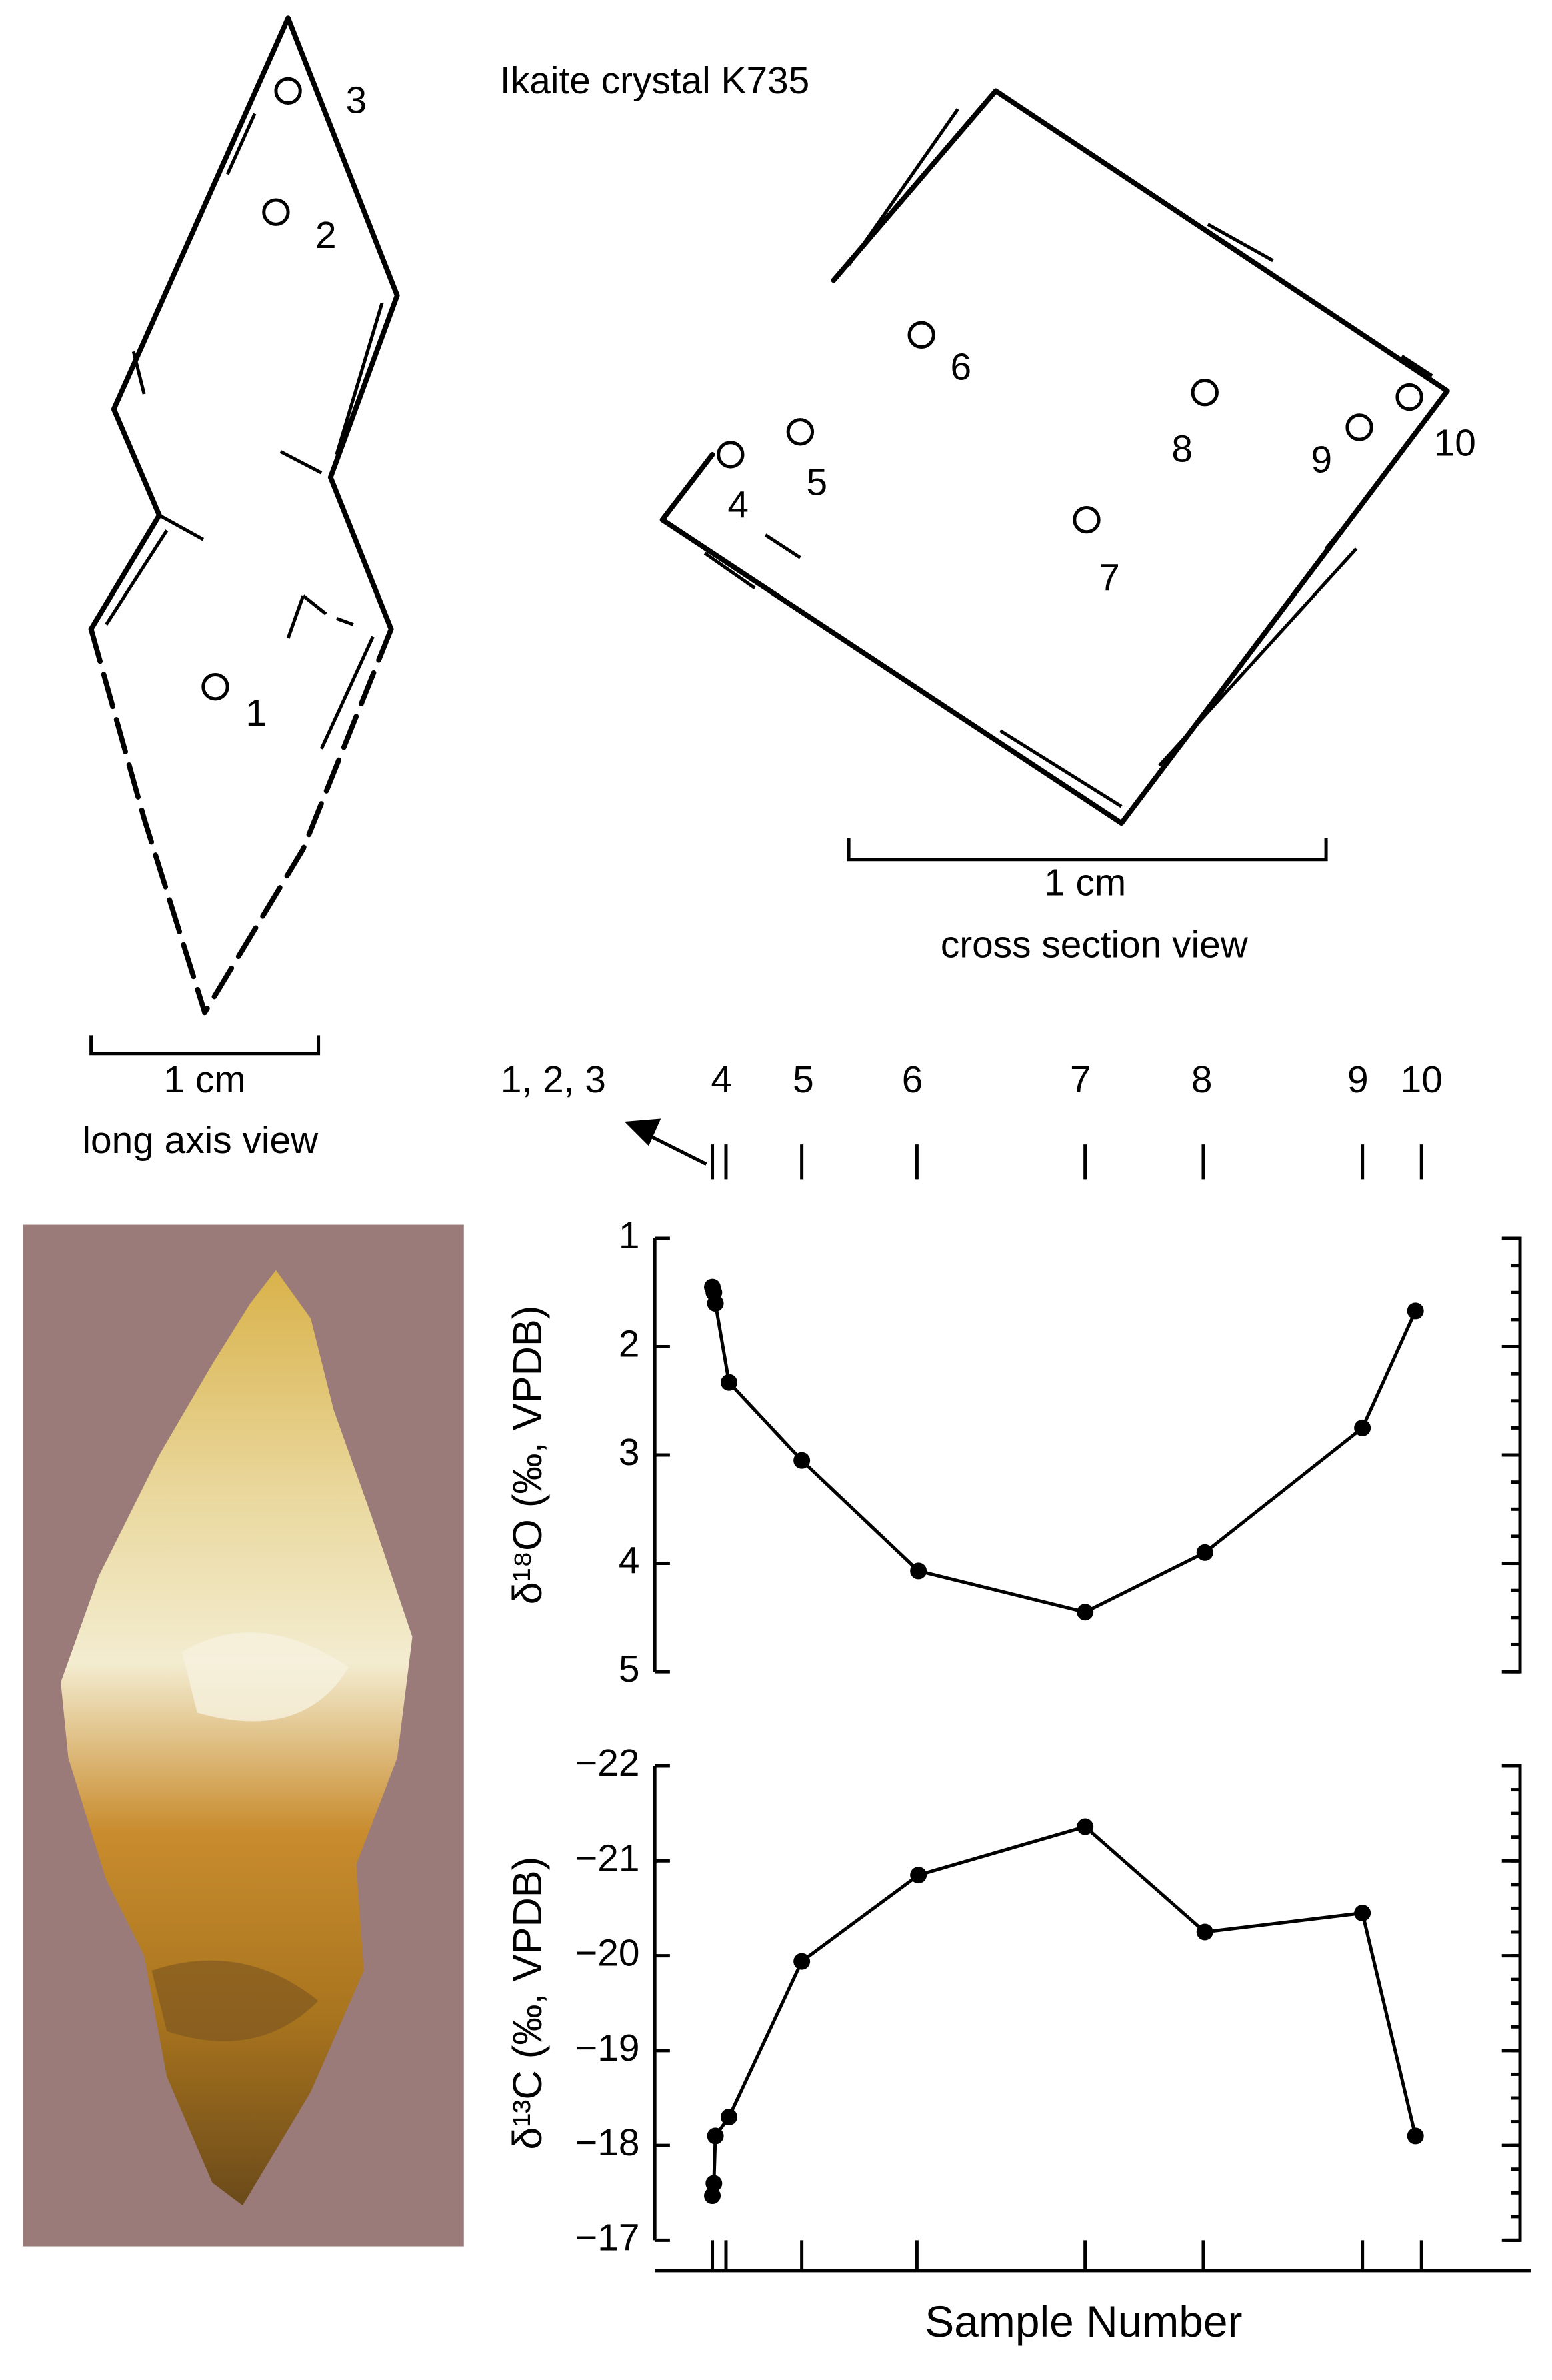 The height and width of the screenshot is (2380, 1552). I want to click on crystal-photo, so click(243, 1735).